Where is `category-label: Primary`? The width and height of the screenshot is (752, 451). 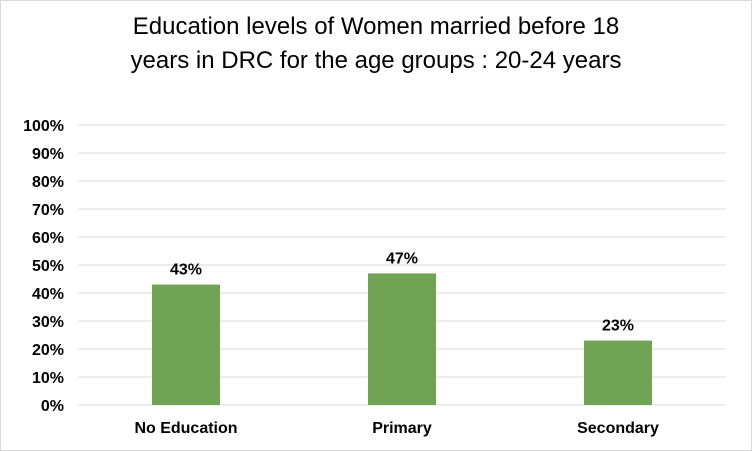 category-label: Primary is located at coordinates (402, 428).